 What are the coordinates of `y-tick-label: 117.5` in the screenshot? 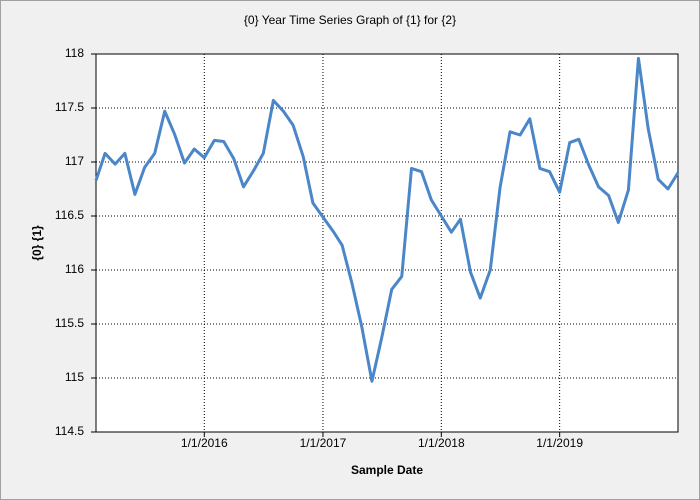 It's located at (69, 107).